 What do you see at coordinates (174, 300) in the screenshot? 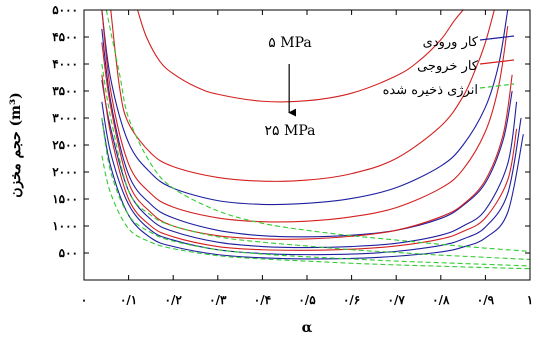
I see `x-tick-label: ۰/۲` at bounding box center [174, 300].